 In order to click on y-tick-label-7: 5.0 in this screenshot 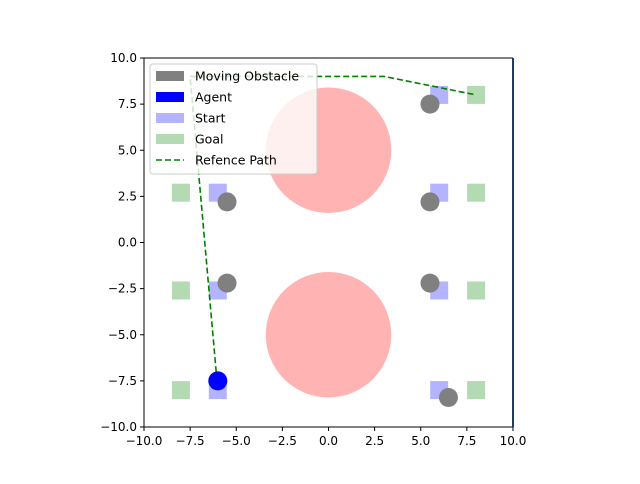, I will do `click(127, 150)`.